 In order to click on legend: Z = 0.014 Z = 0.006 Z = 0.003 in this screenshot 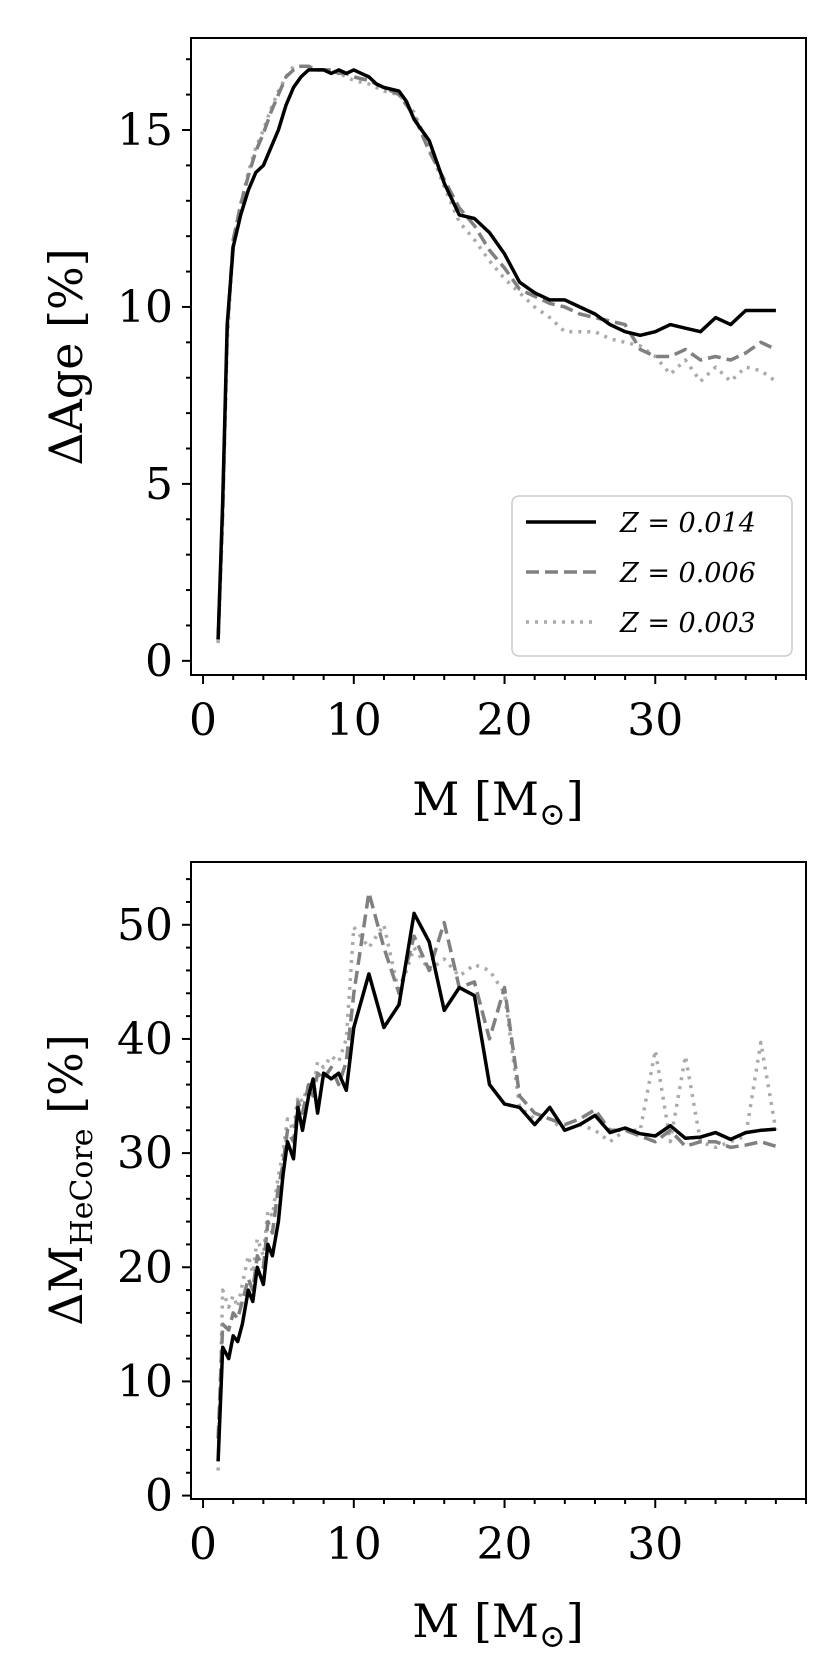, I will do `click(652, 576)`.